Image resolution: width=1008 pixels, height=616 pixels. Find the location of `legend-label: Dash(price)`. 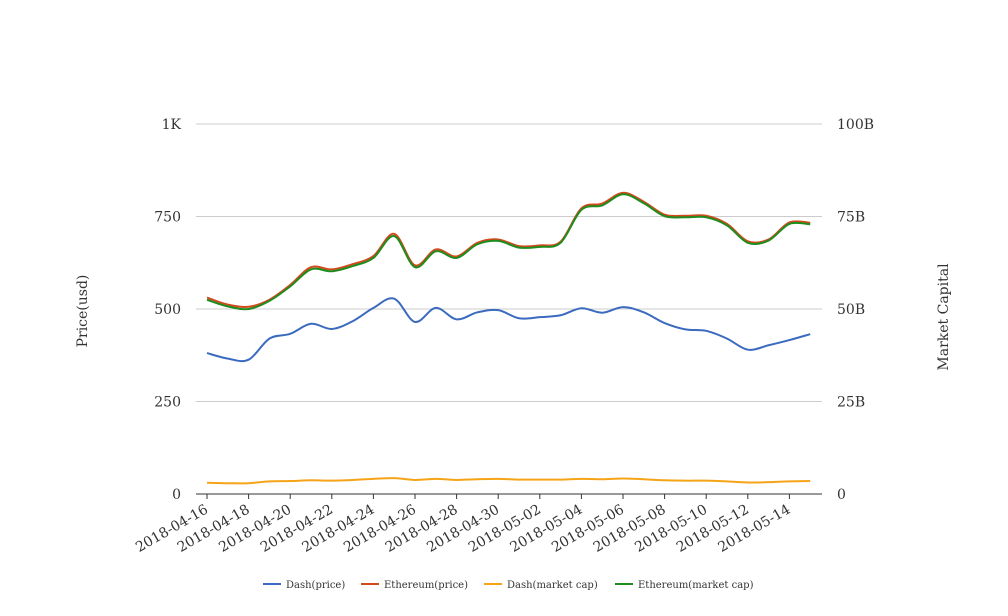

legend-label: Dash(price) is located at coordinates (315, 585).